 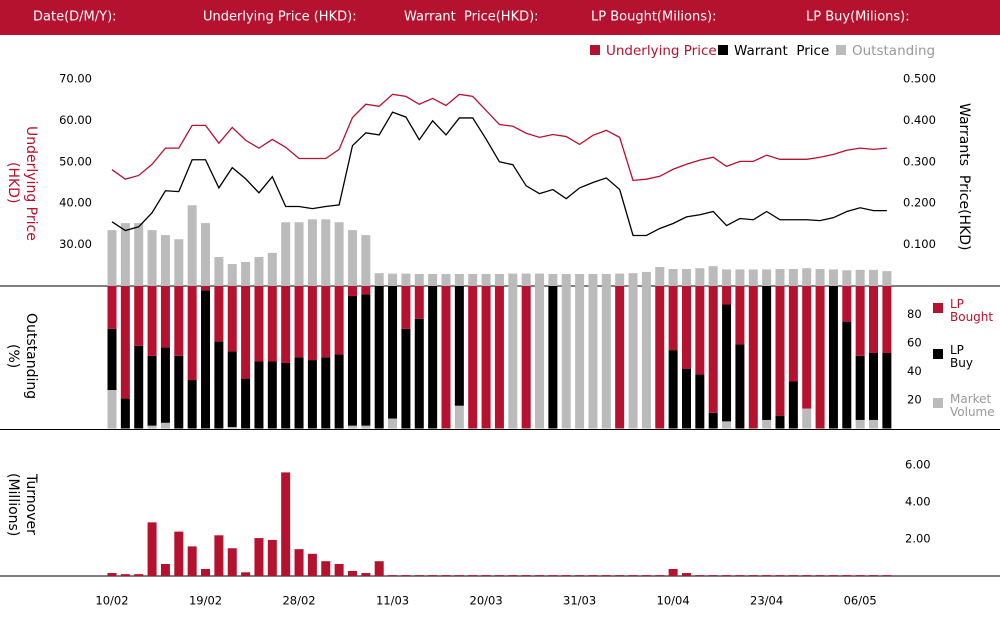 What do you see at coordinates (914, 371) in the screenshot?
I see `y-tick-label: 40` at bounding box center [914, 371].